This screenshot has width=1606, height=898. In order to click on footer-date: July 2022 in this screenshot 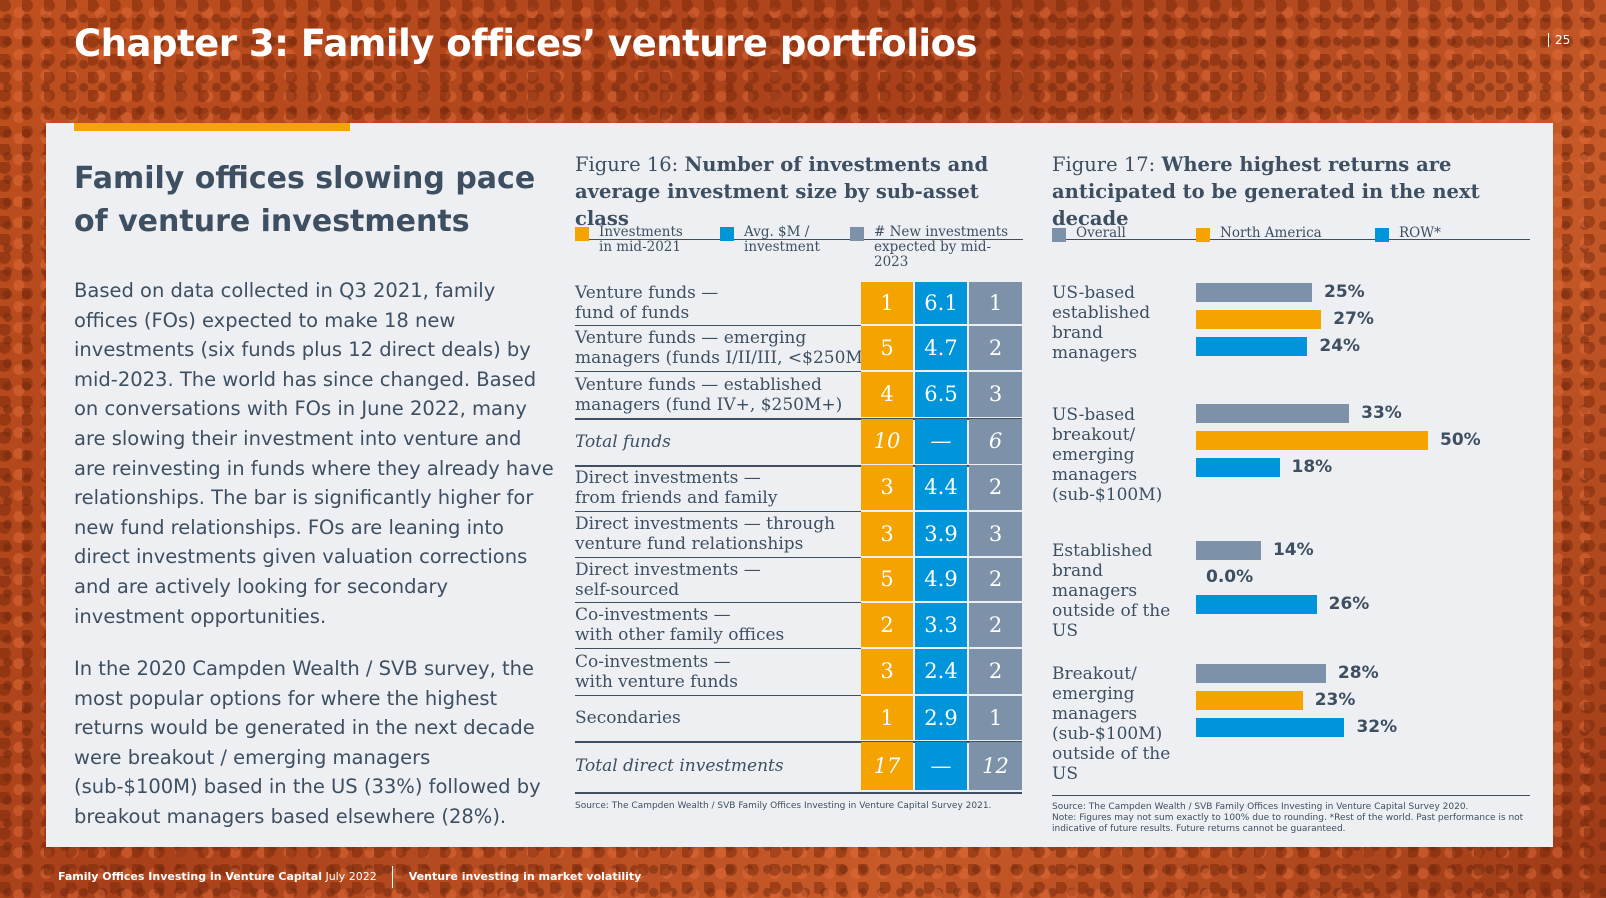, I will do `click(351, 876)`.